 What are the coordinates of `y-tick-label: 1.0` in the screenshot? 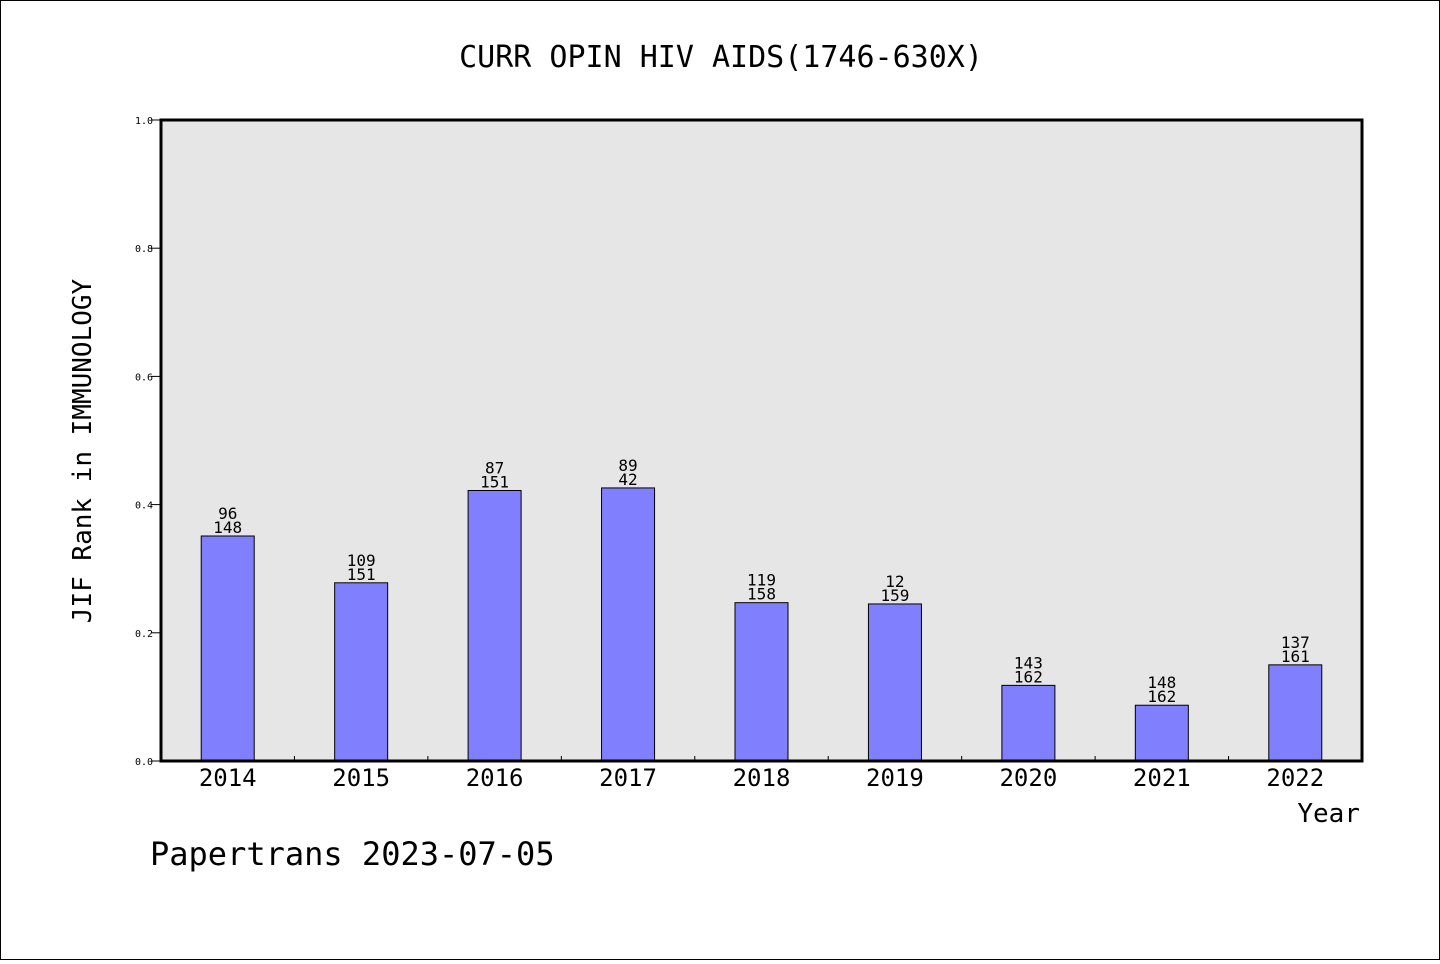 It's located at (144, 121).